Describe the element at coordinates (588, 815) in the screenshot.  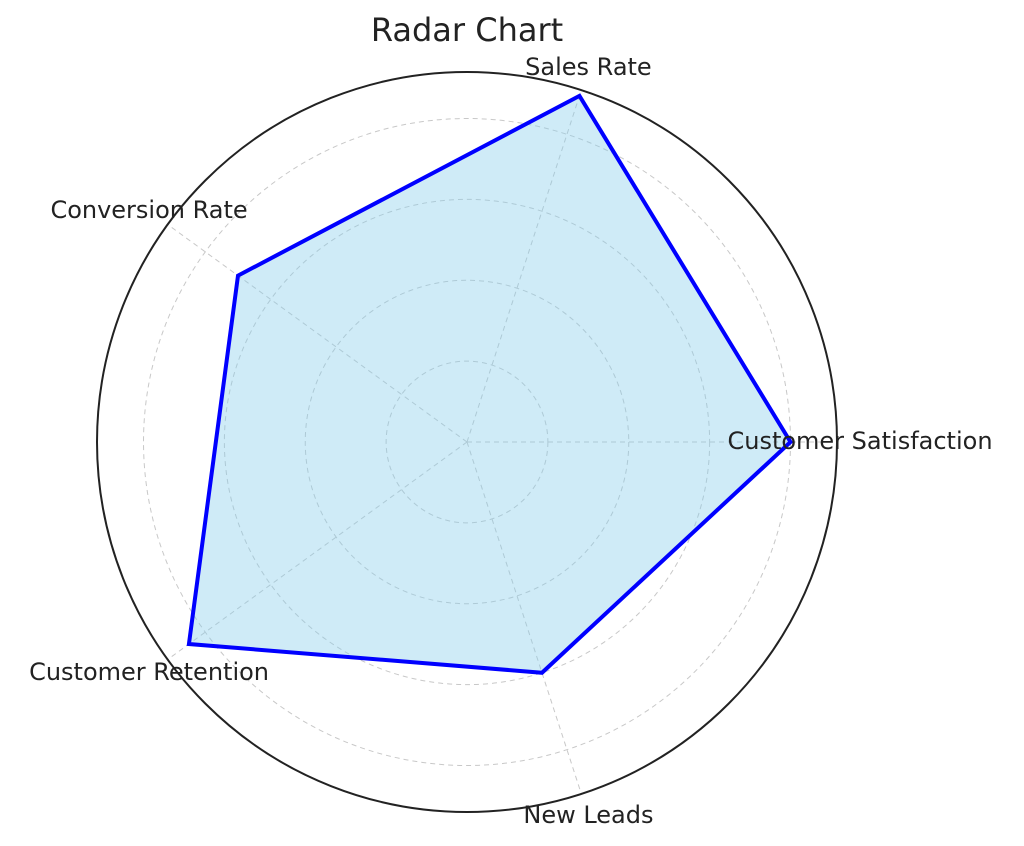
I see `axis-label: New Leads` at that location.